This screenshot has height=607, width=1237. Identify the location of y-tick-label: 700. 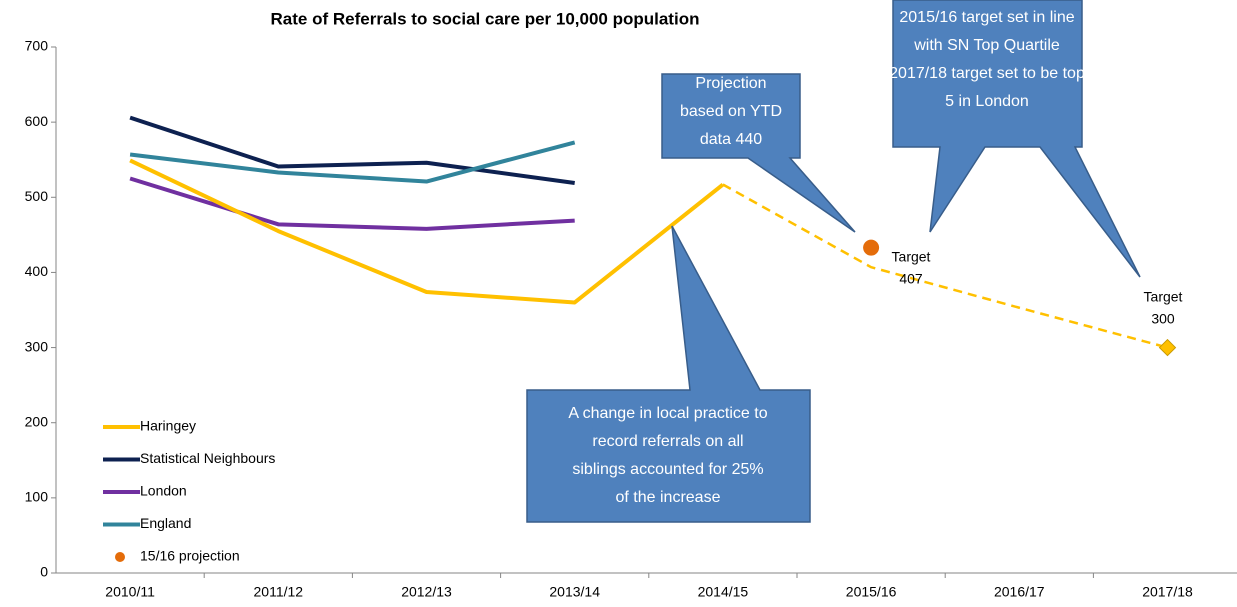
(37, 46).